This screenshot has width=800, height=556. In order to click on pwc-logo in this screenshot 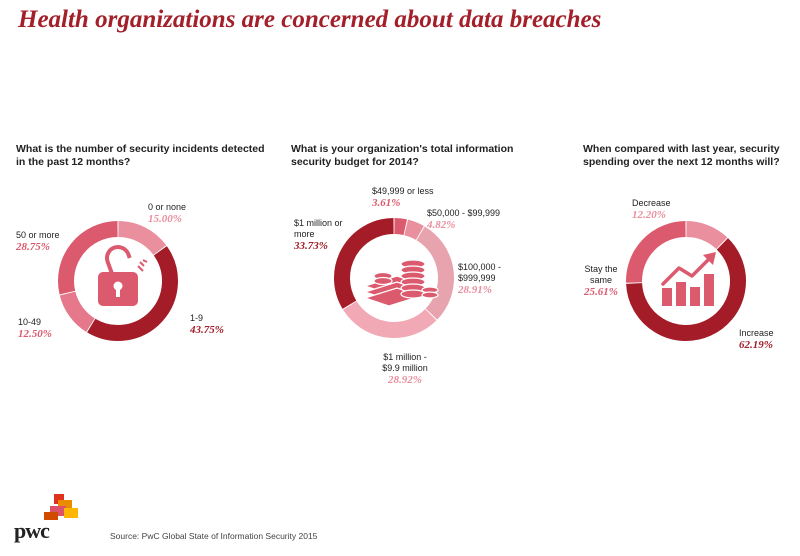, I will do `click(61, 507)`.